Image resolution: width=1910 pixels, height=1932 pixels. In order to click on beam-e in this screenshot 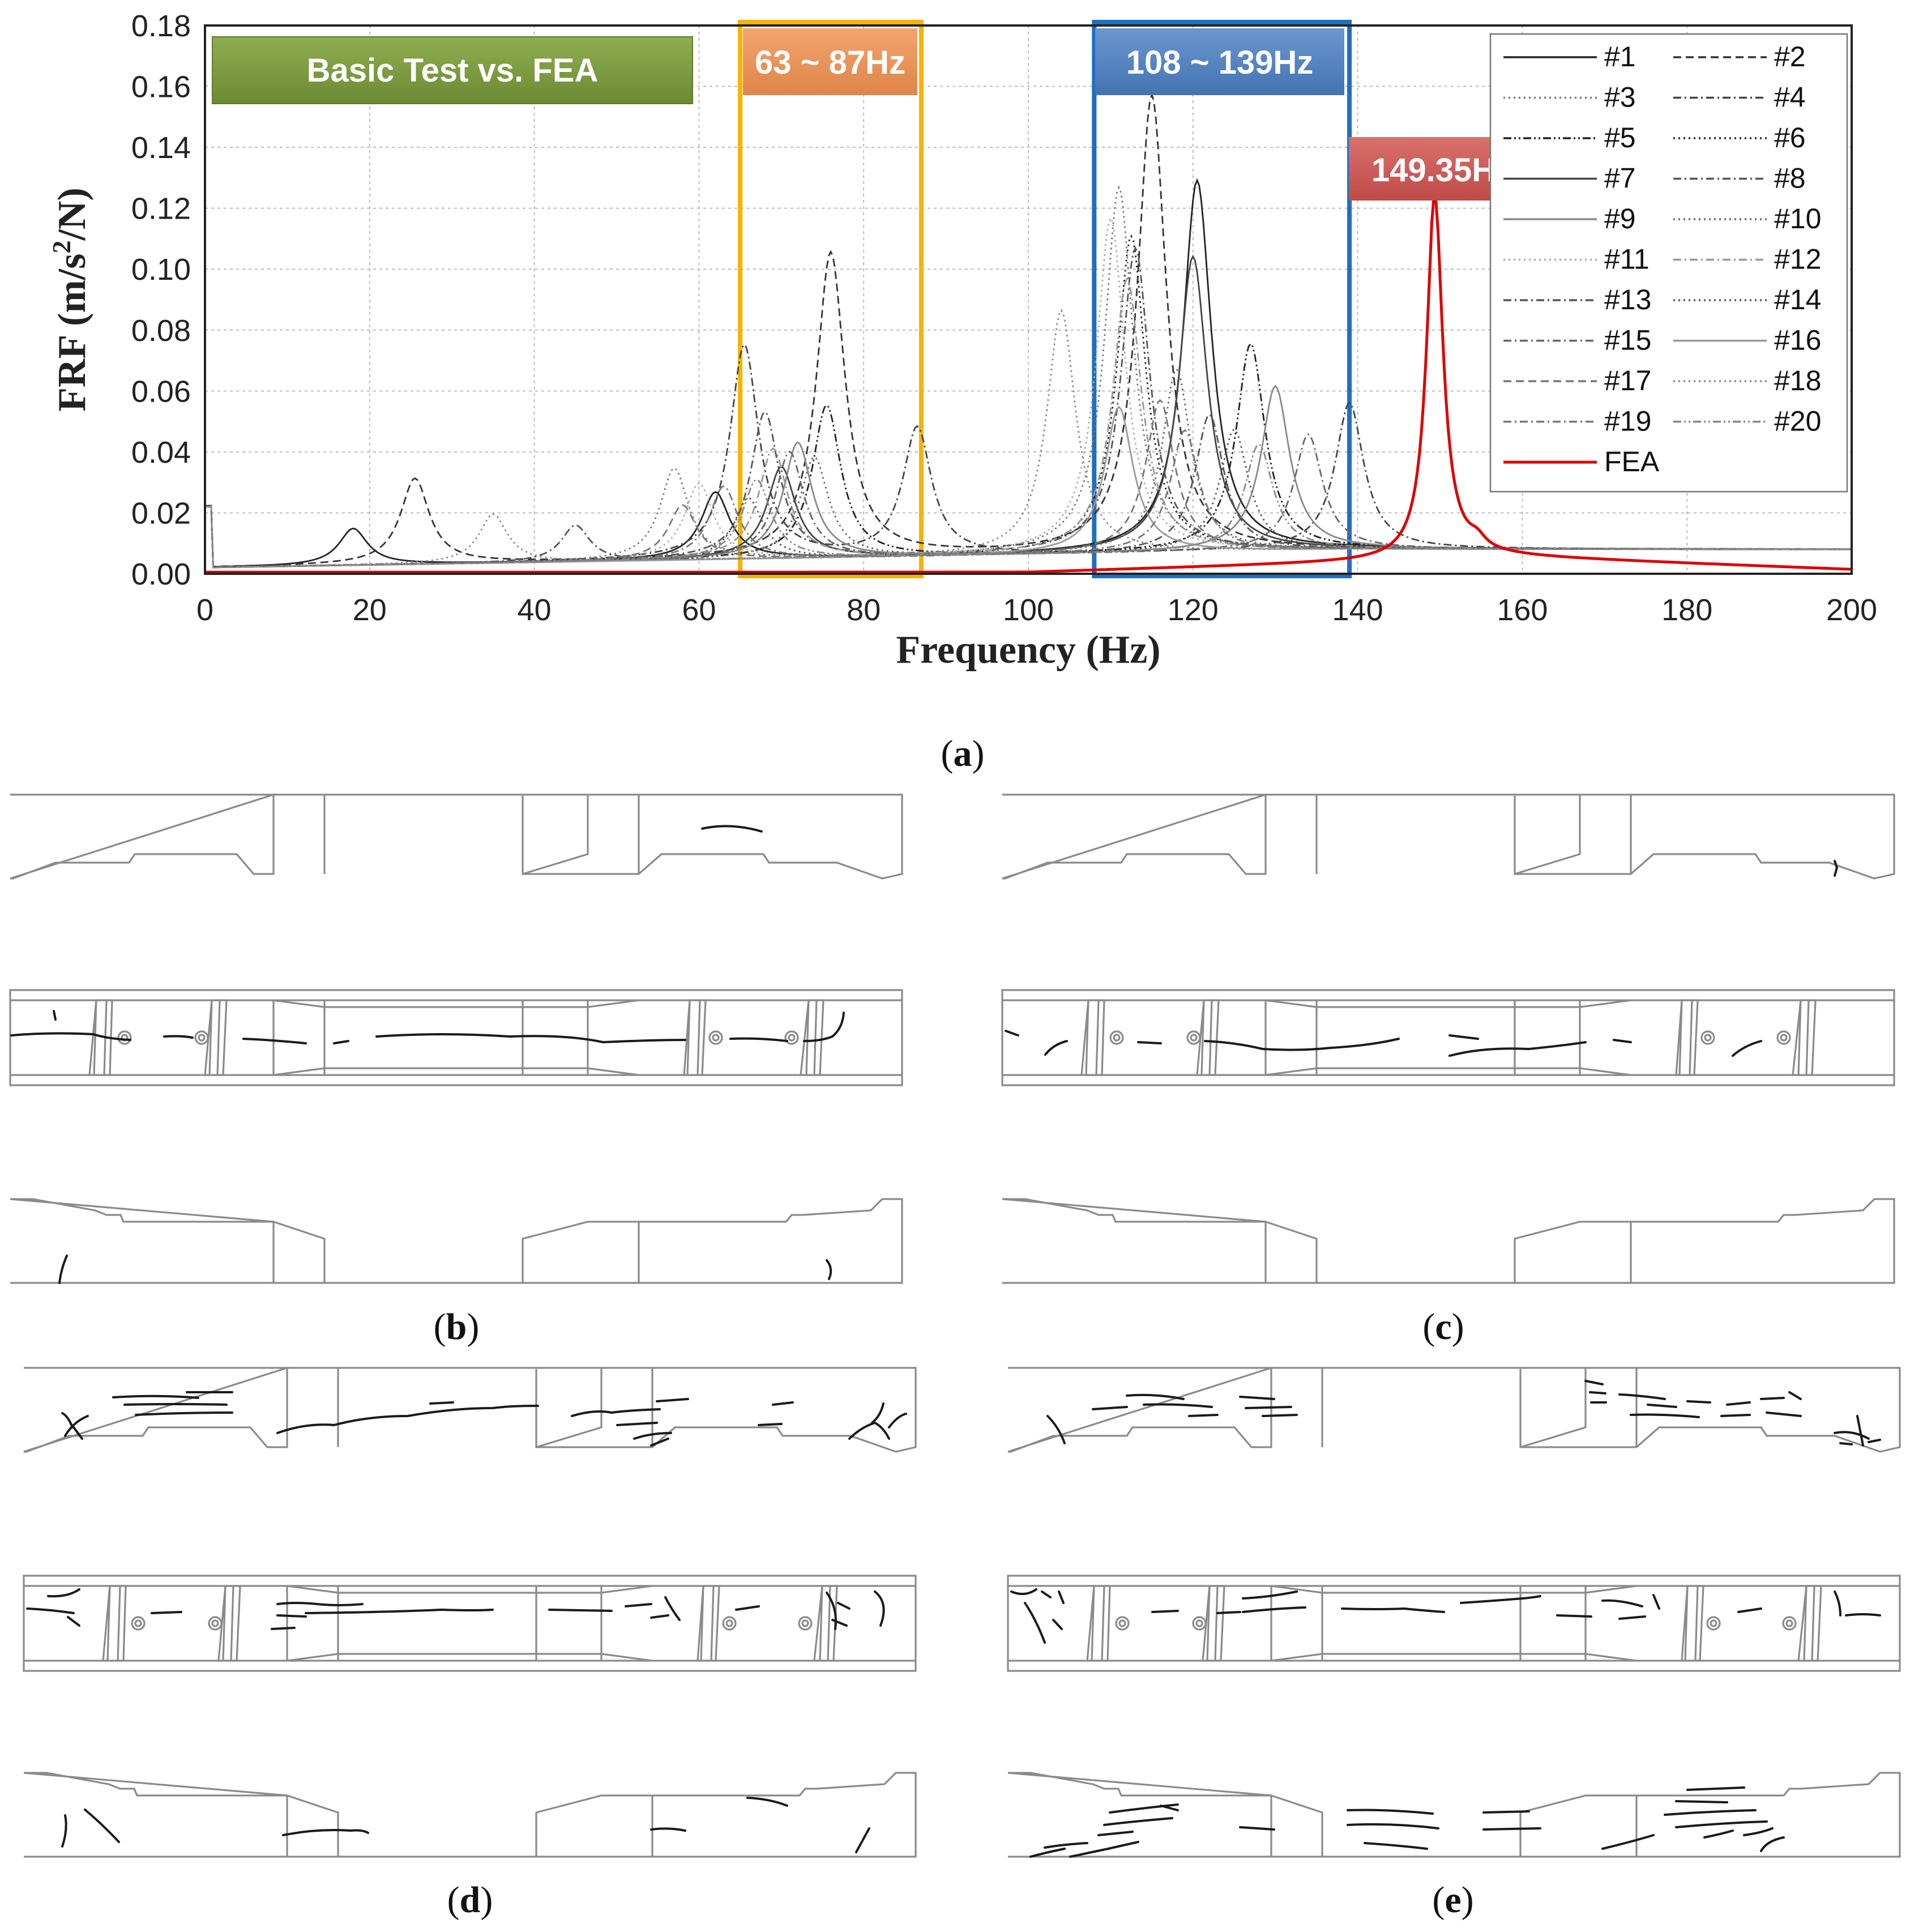, I will do `click(1454, 1612)`.